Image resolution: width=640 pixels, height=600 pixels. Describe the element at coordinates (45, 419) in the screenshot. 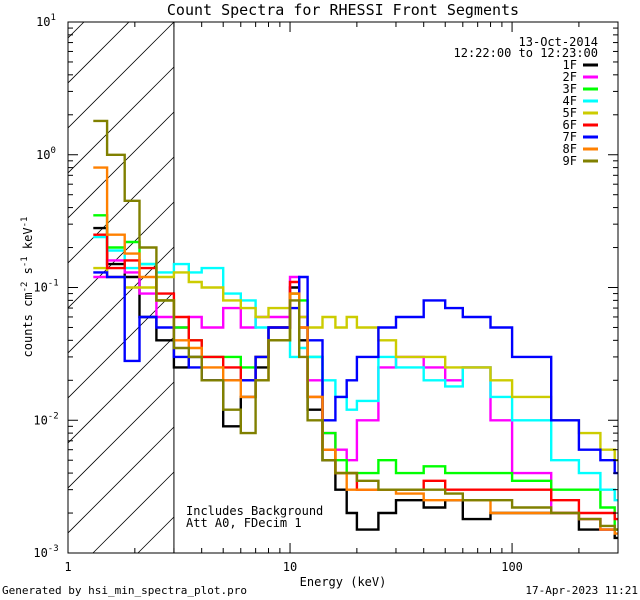

I see `y-tick-label: 10⁻²` at that location.